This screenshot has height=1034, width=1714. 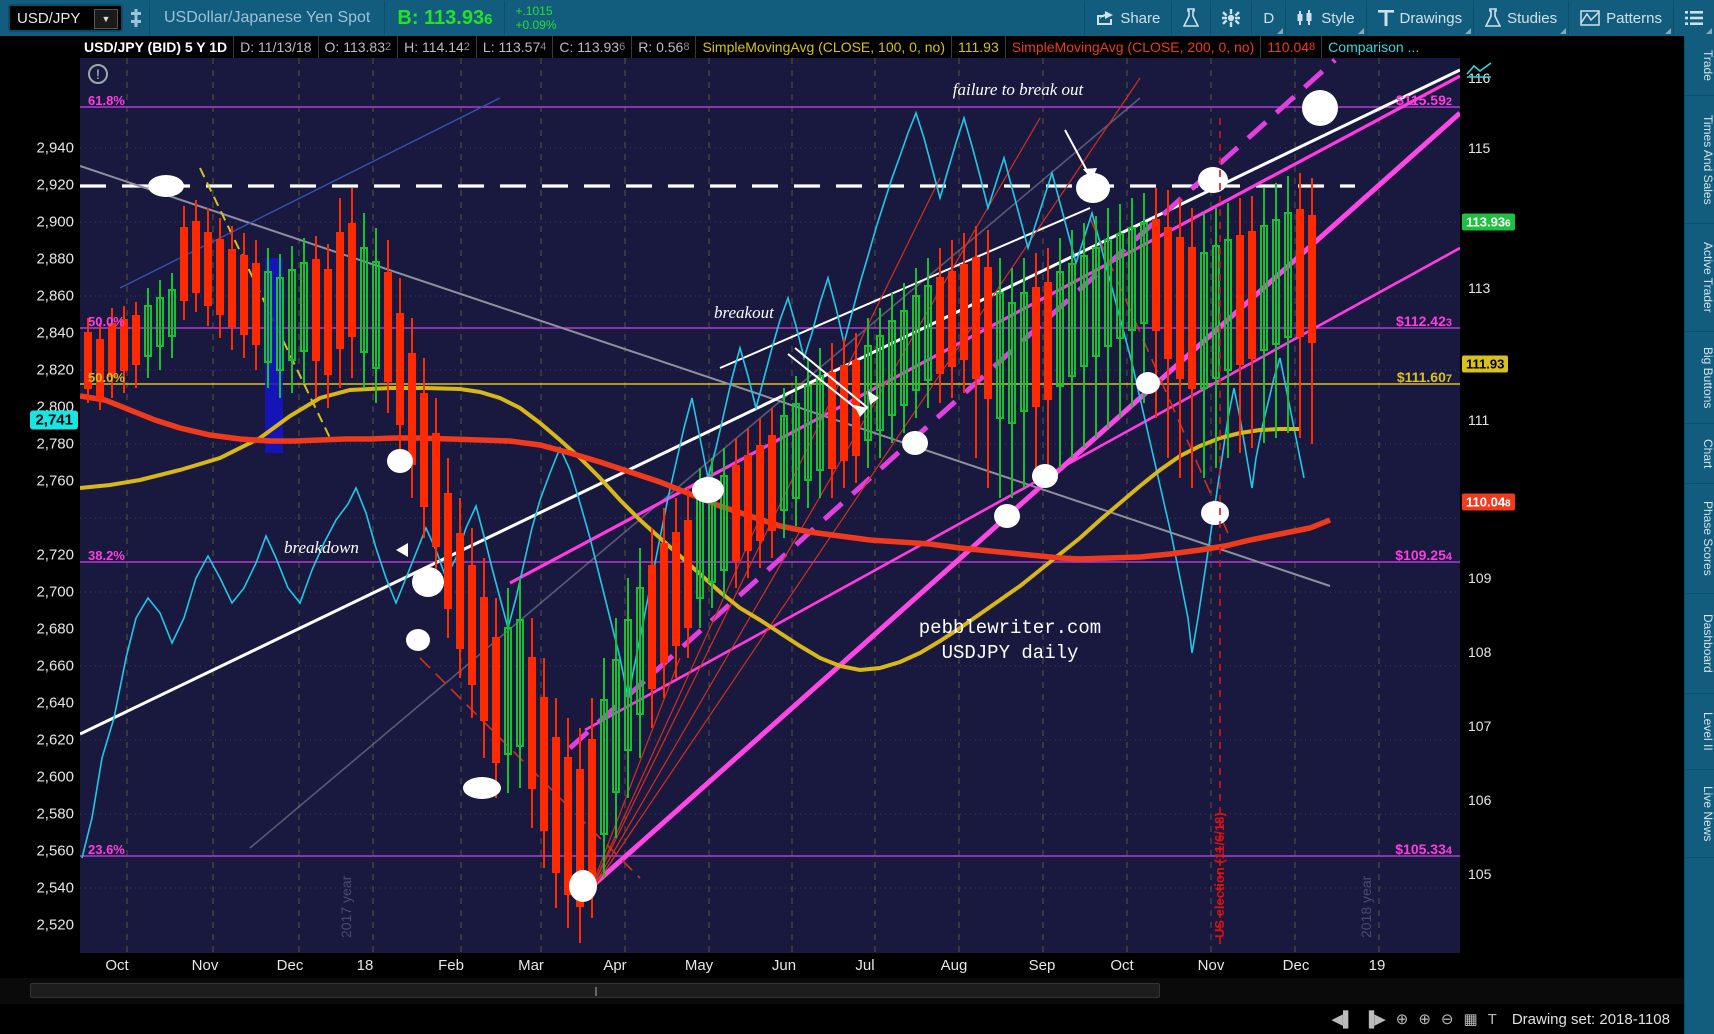 What do you see at coordinates (106, 19) in the screenshot?
I see `chevron-down-icon: ▼` at bounding box center [106, 19].